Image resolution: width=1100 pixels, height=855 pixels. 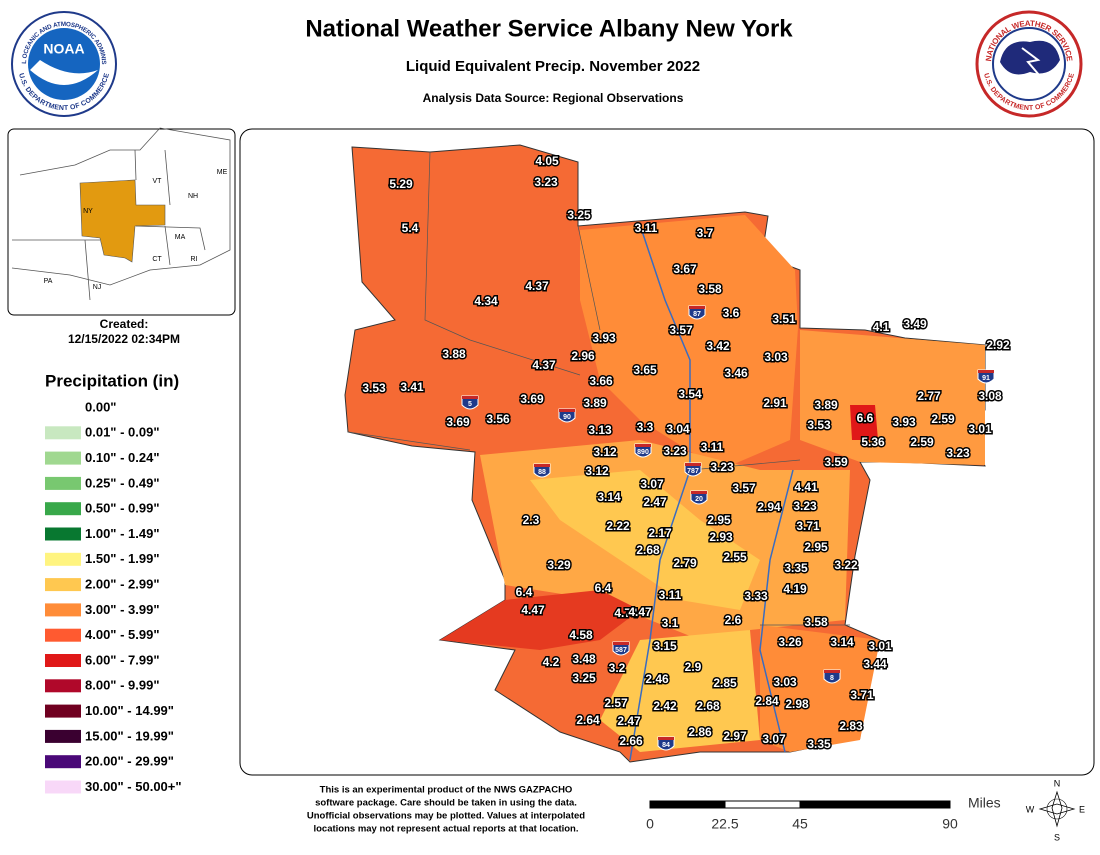 I want to click on station-value: 2.68, so click(x=648, y=550).